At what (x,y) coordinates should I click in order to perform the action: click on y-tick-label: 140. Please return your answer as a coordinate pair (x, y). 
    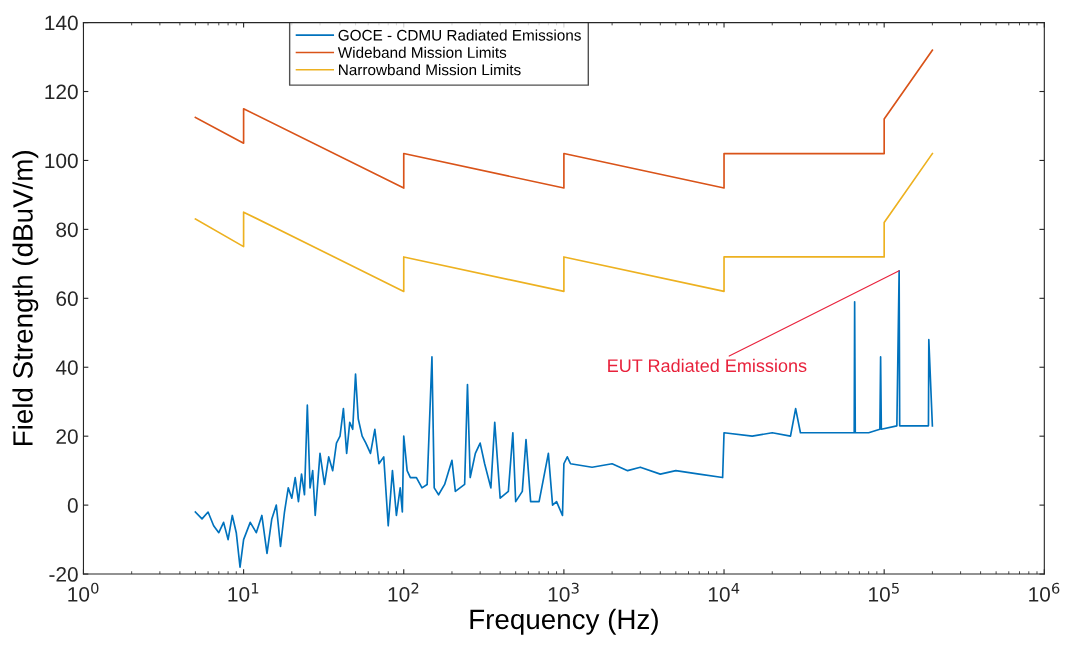
    Looking at the image, I should click on (61, 23).